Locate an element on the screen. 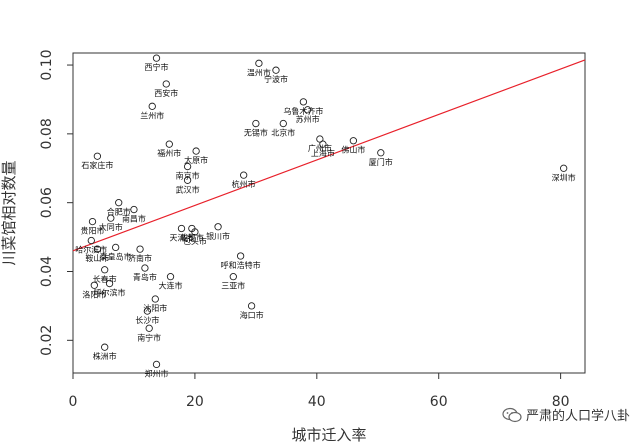 Image resolution: width=640 pixels, height=446 pixels. point-label: 沈阳市 is located at coordinates (155, 308).